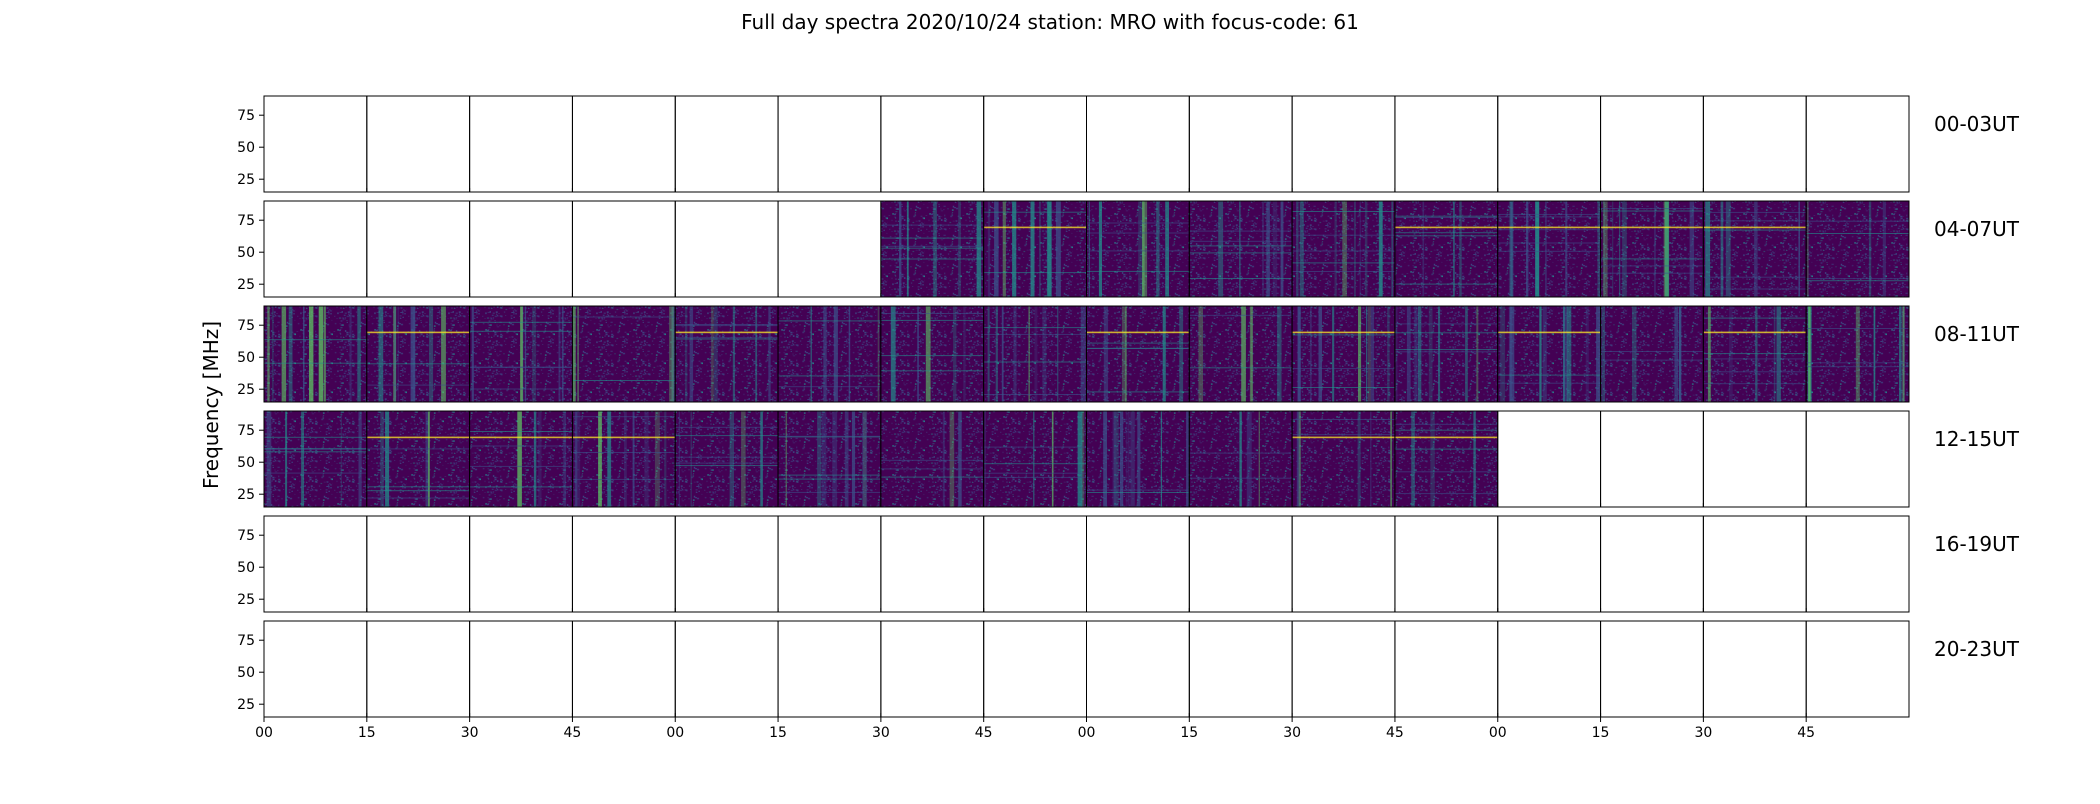  Describe the element at coordinates (246, 253) in the screenshot. I see `y-tick-label: 50` at that location.